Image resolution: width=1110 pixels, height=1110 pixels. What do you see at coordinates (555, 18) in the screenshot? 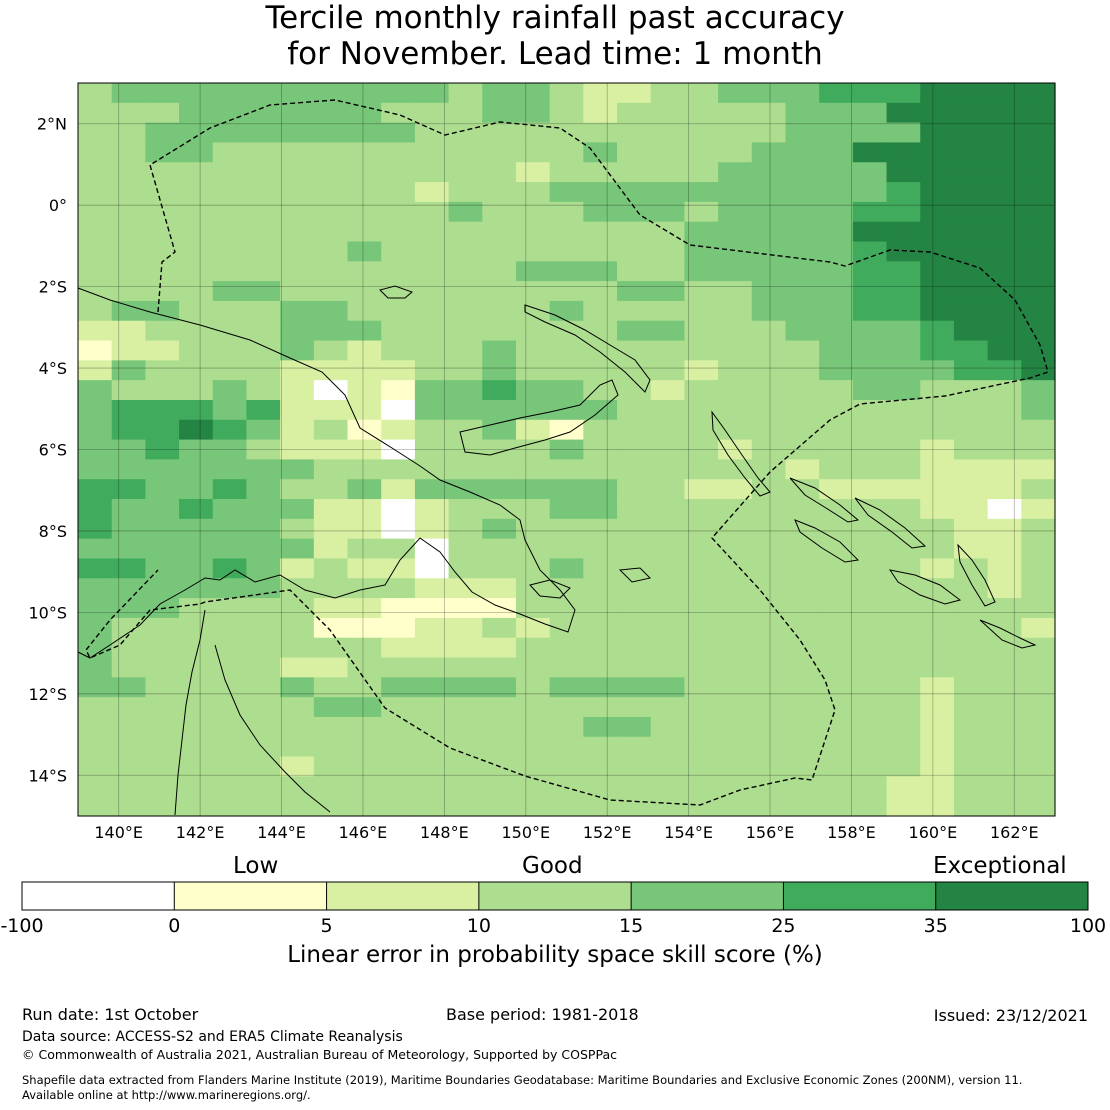
I see `map-title-line-1: Tercile monthly rainfall past accuracy` at bounding box center [555, 18].